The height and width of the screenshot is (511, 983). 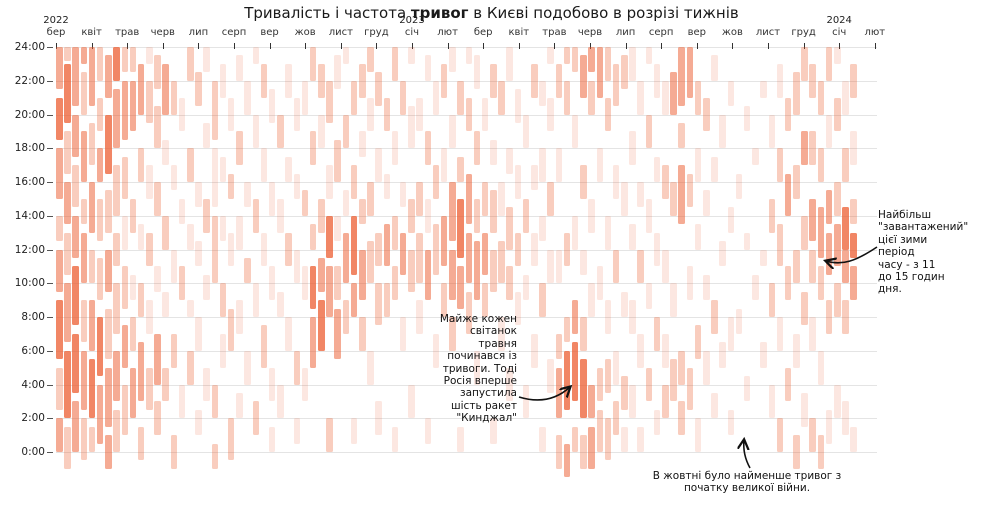 What do you see at coordinates (466, 115) in the screenshot?
I see `gridline` at bounding box center [466, 115].